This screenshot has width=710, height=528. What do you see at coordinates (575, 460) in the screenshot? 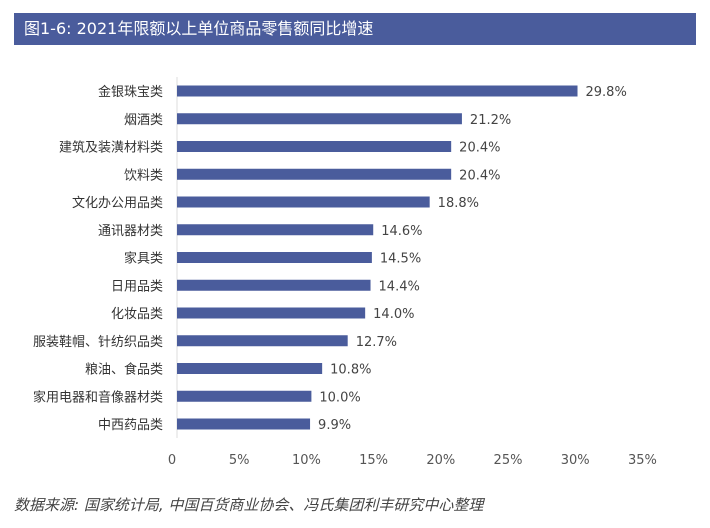
I see `x-tick-label: 30%` at bounding box center [575, 460].